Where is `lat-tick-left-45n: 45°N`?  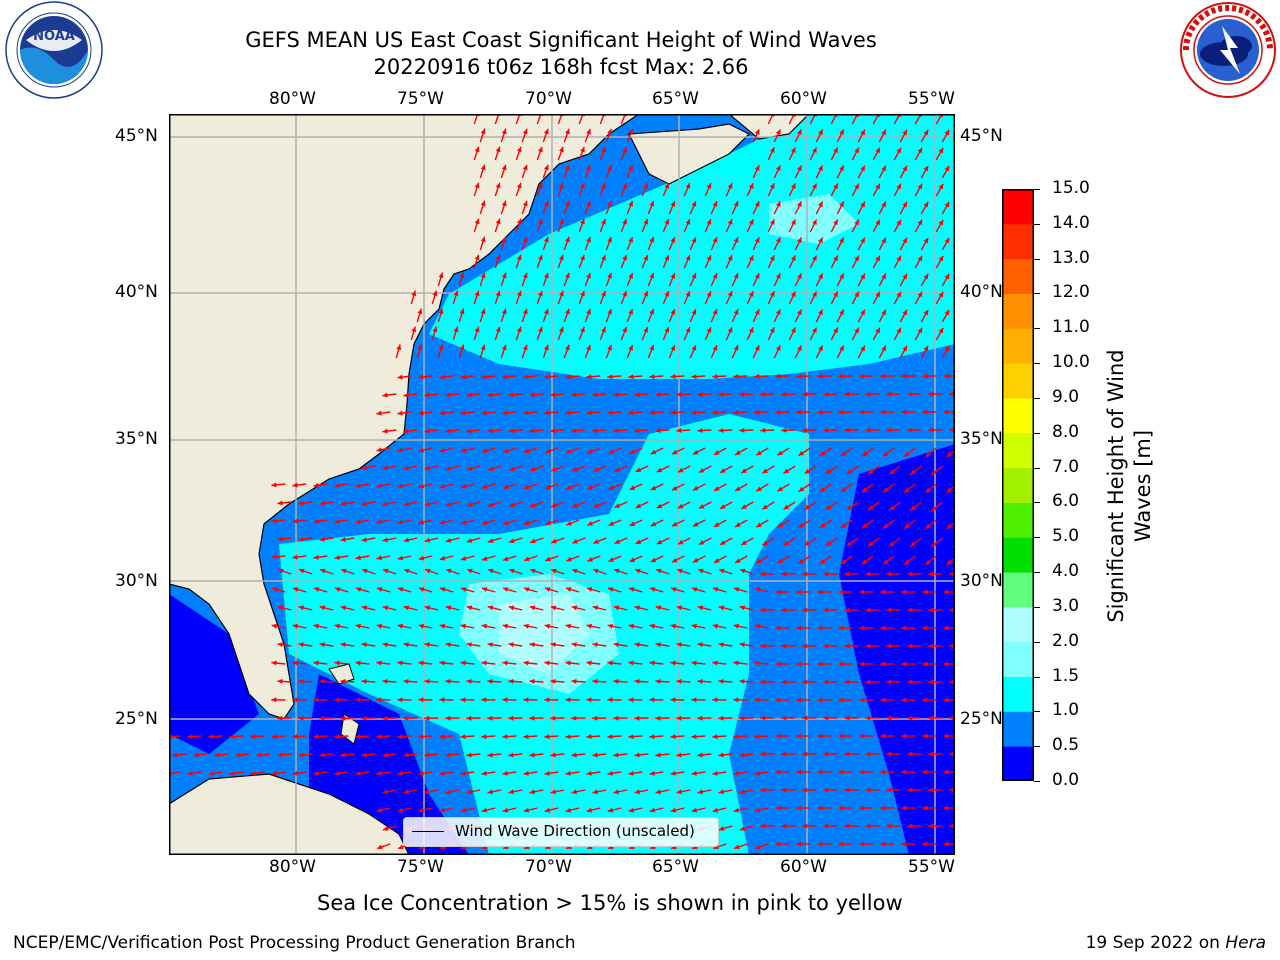 lat-tick-left-45n: 45°N is located at coordinates (136, 136).